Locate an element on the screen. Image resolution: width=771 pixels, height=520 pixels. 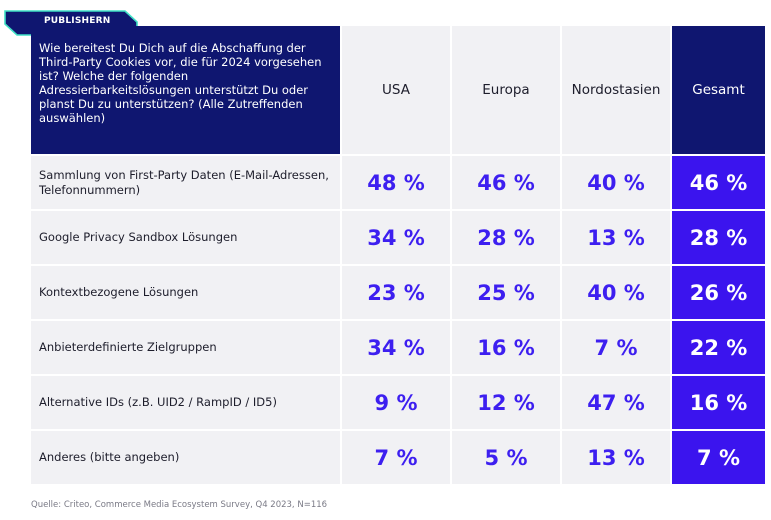
value-cell: 23 % is located at coordinates (395, 291).